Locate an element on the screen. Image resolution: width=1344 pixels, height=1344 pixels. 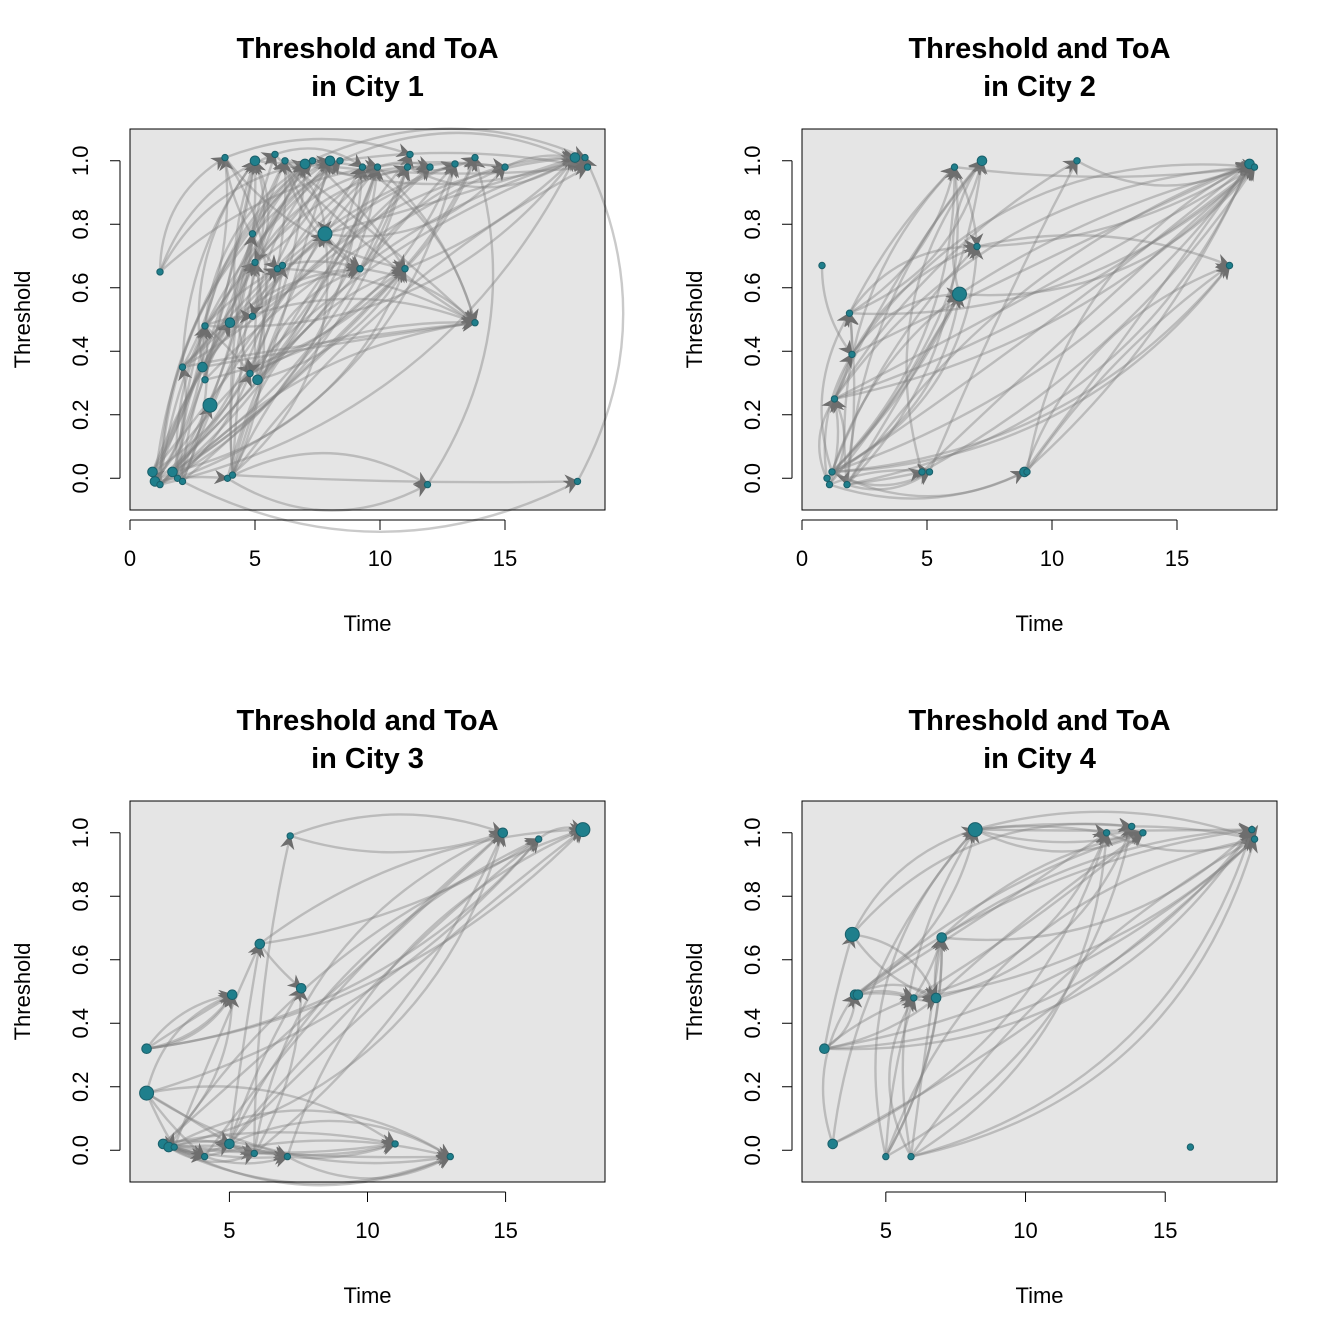
plot-frame is located at coordinates (367, 991).